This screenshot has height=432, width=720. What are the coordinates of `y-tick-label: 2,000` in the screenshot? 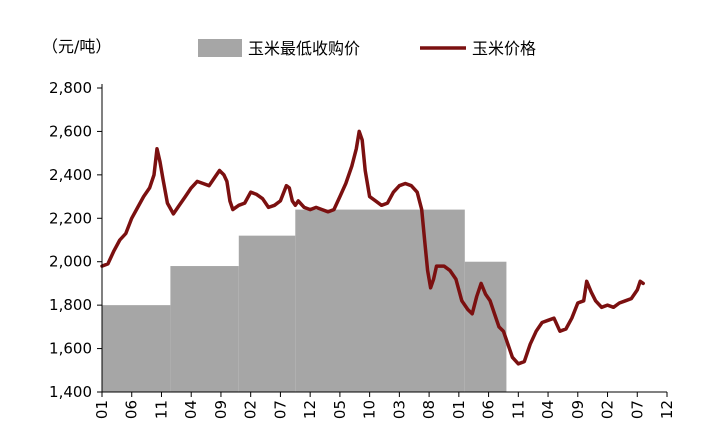 It's located at (70, 262).